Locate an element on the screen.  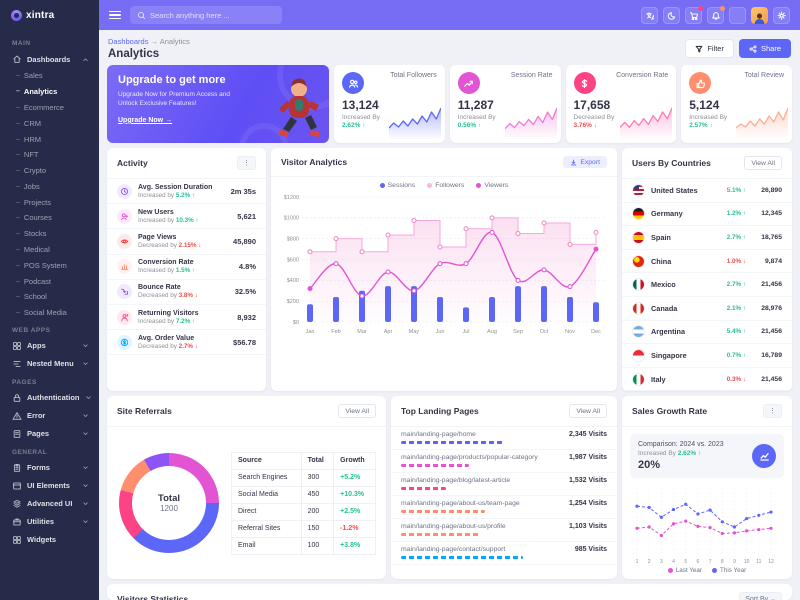
sidebar-item-crm: – CRM is located at coordinates (28, 123).